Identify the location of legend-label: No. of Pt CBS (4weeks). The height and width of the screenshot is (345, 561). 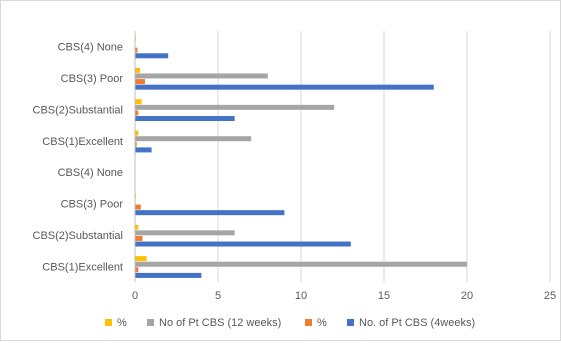
(417, 323).